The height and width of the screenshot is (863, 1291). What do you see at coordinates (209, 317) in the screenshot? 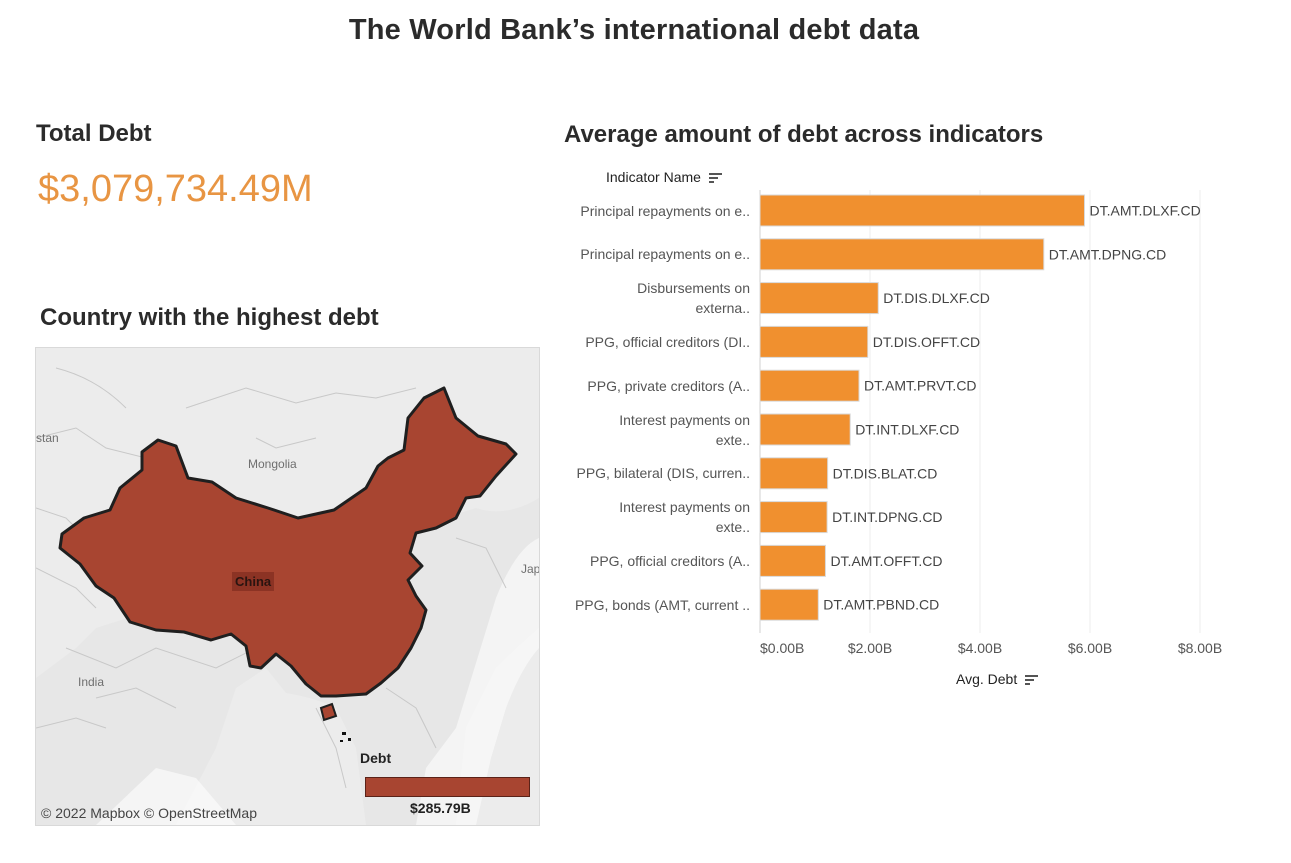
I see `map-title: Country with the highest debt` at bounding box center [209, 317].